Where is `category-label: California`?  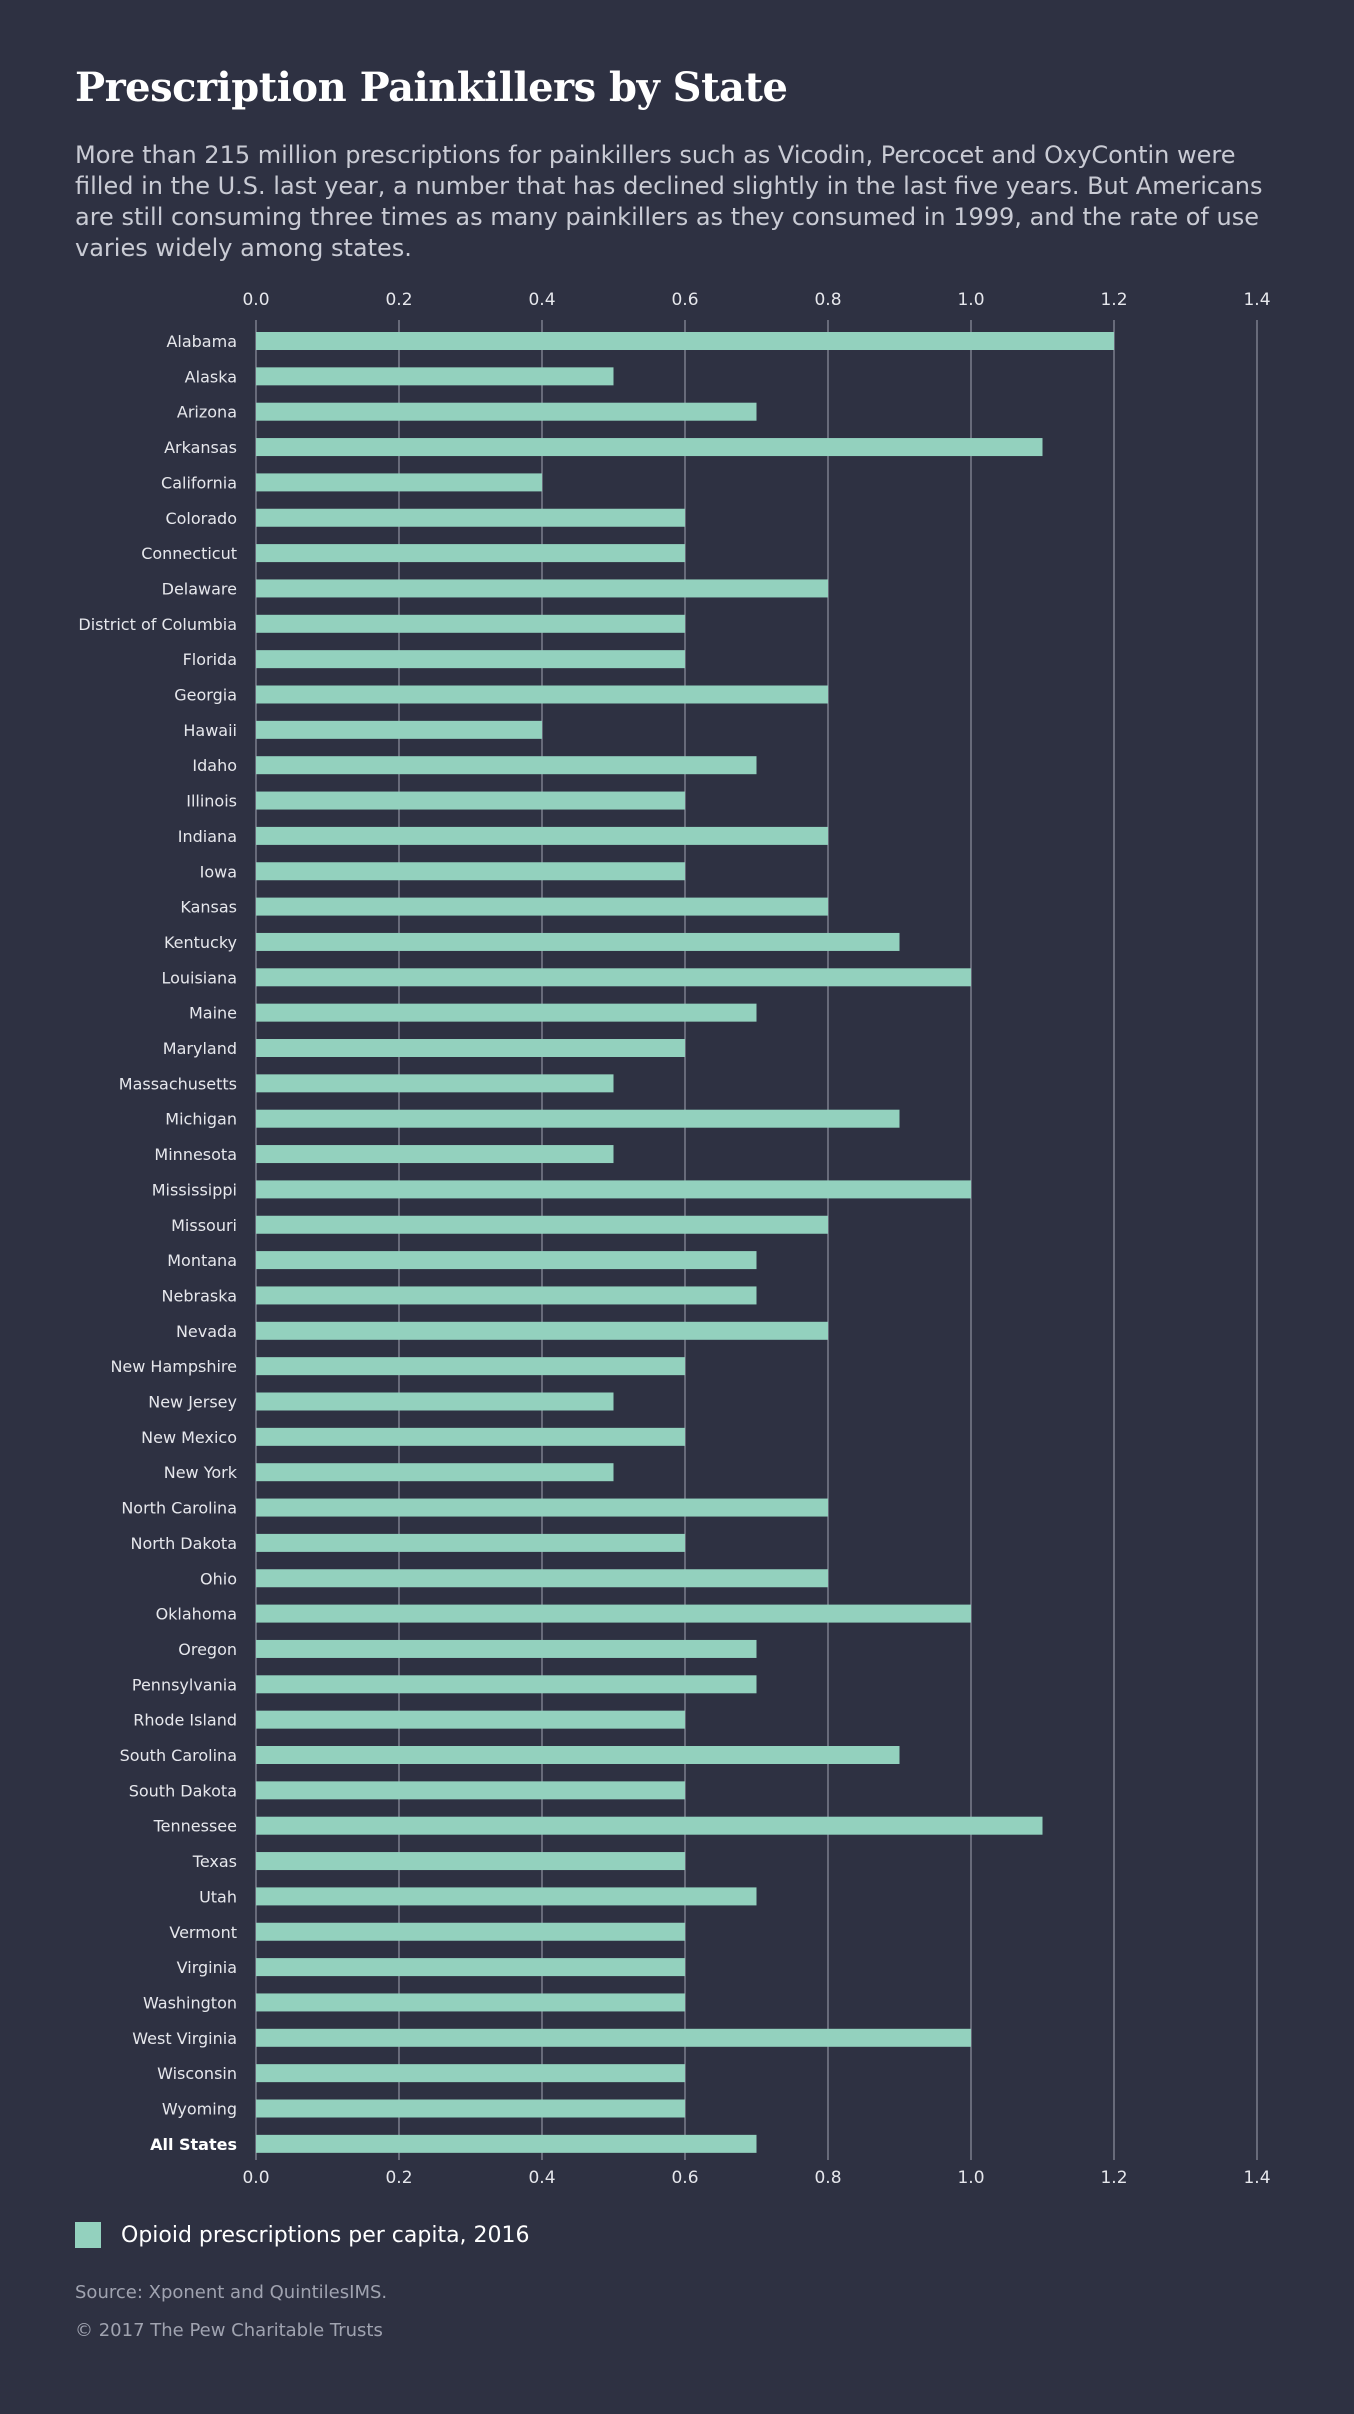
category-label: California is located at coordinates (199, 482).